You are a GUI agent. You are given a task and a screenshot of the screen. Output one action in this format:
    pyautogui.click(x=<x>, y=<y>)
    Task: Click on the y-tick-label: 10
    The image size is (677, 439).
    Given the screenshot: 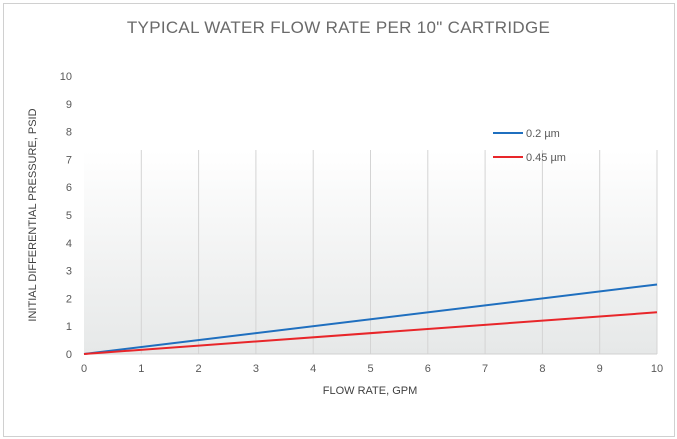 What is the action you would take?
    pyautogui.click(x=66, y=77)
    